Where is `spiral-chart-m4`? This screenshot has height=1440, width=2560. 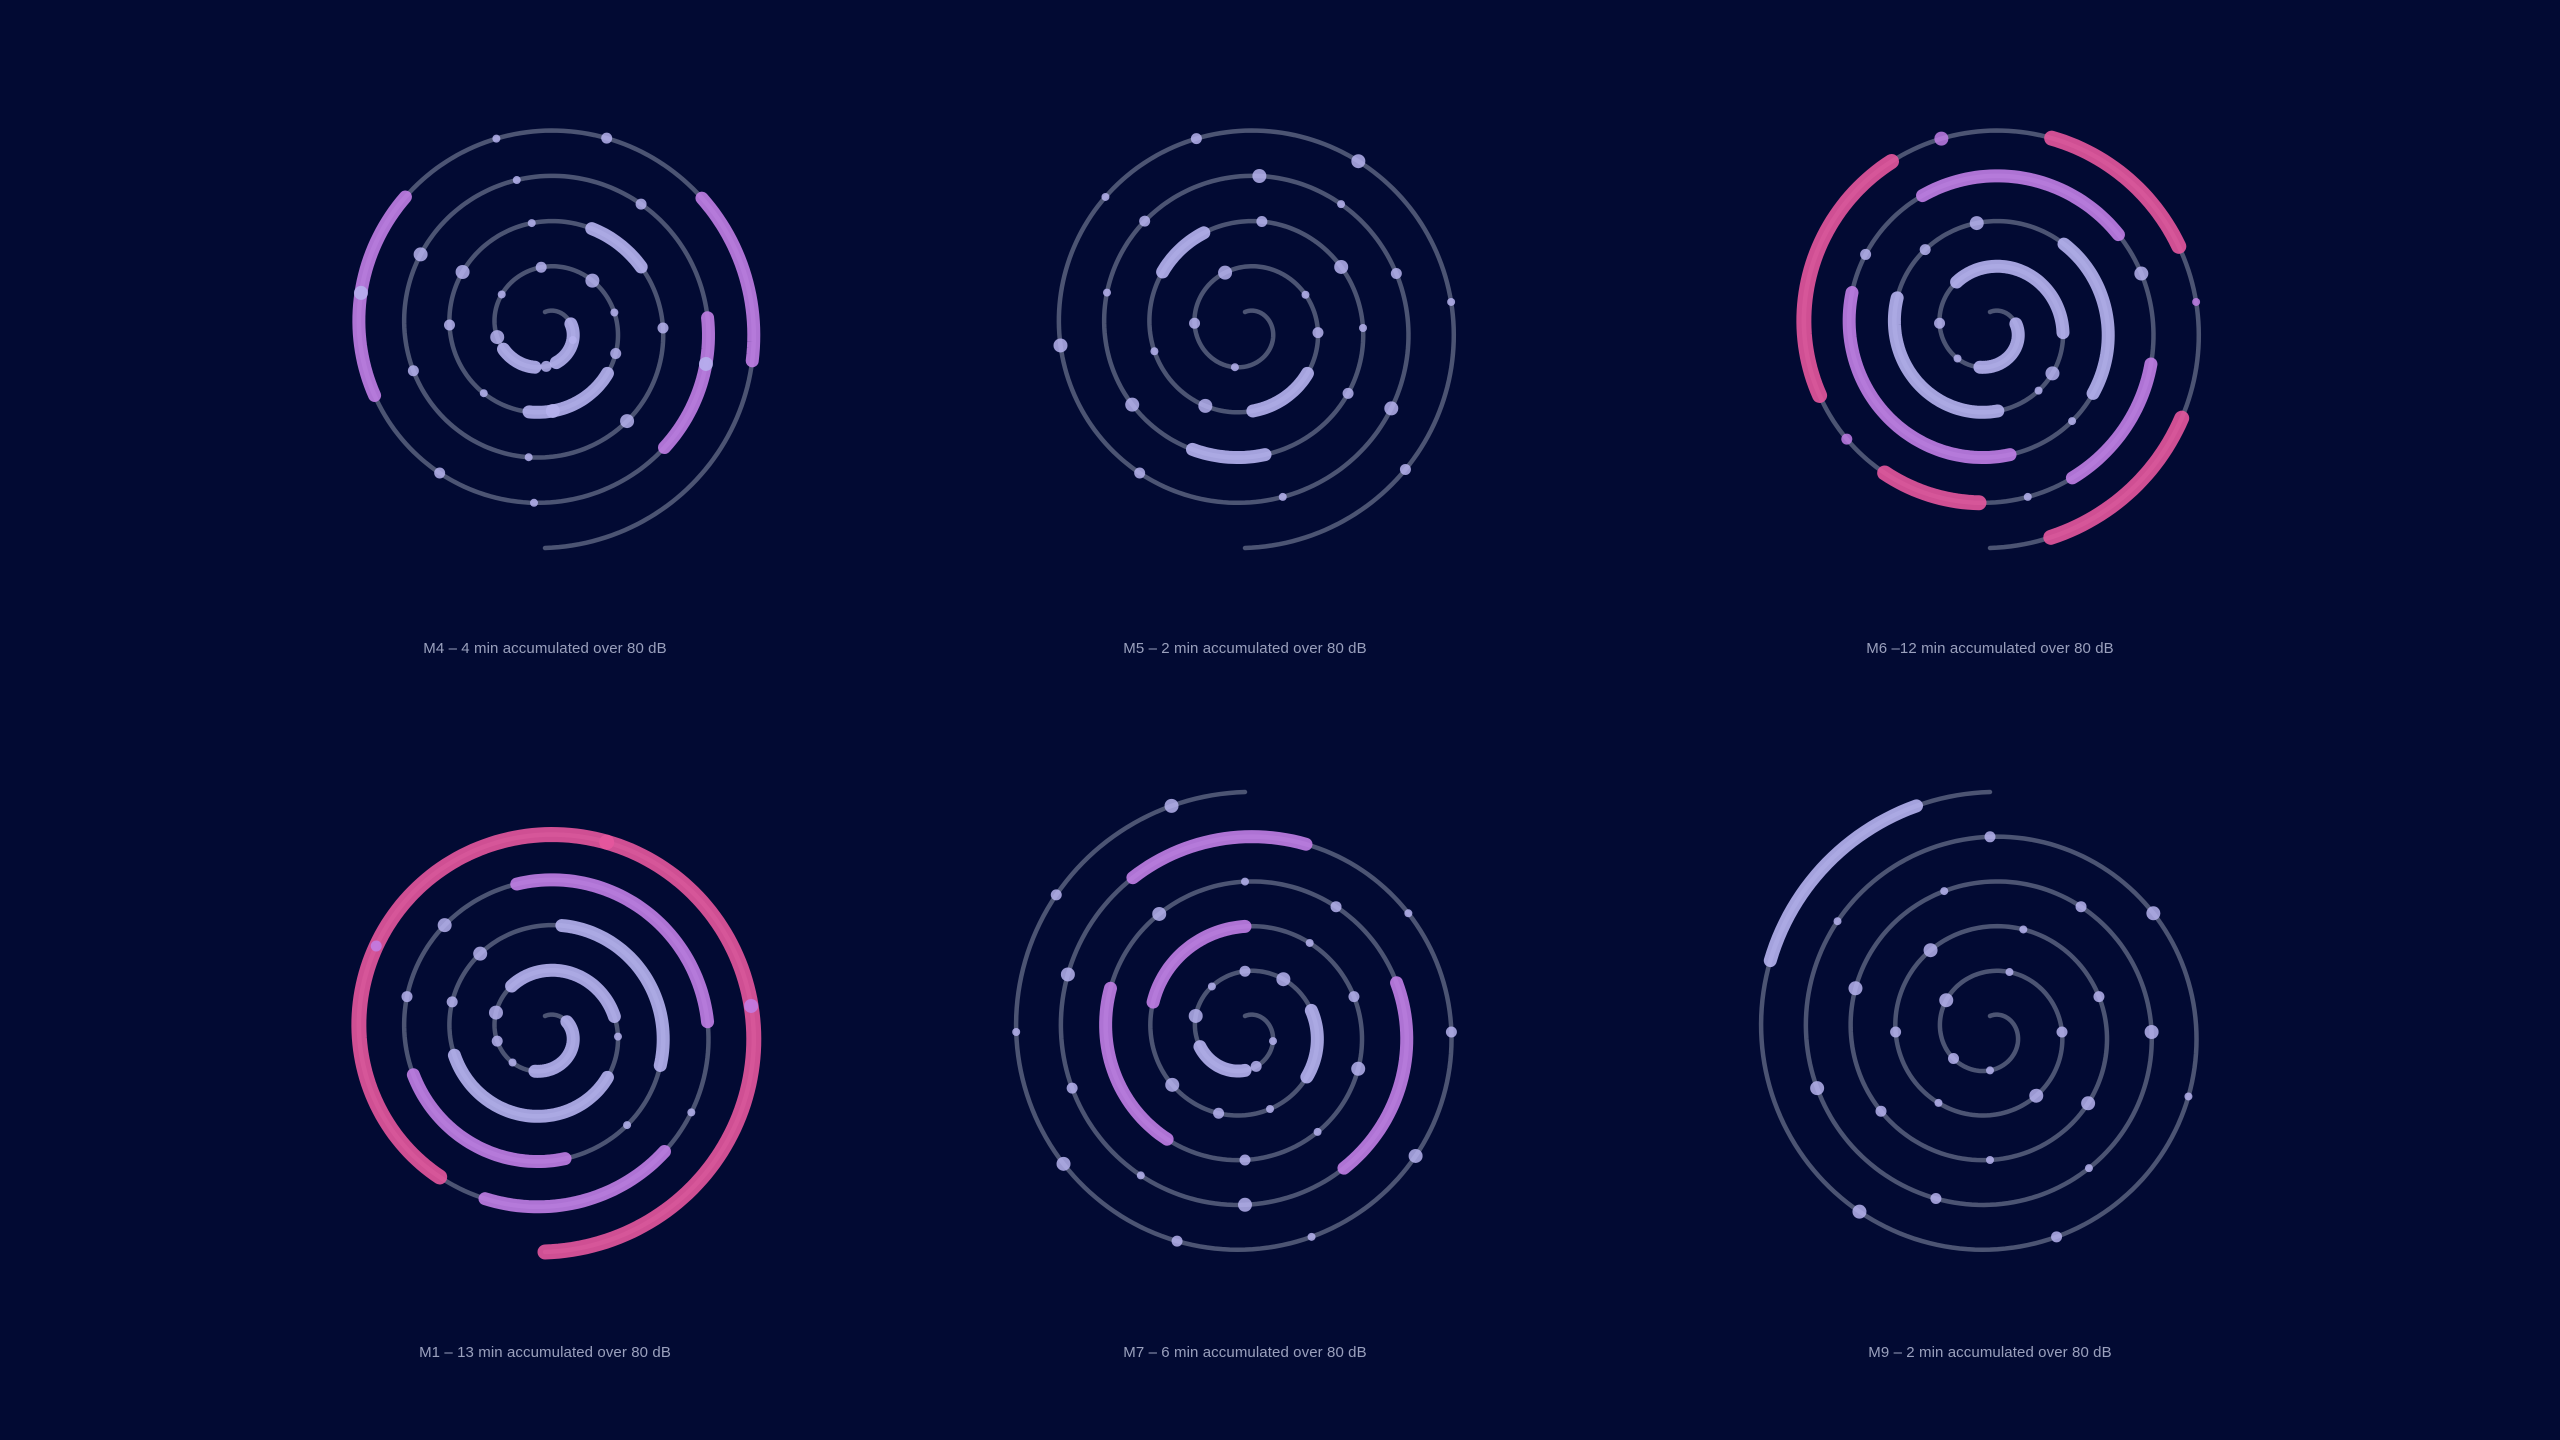 spiral-chart-m4 is located at coordinates (556, 339).